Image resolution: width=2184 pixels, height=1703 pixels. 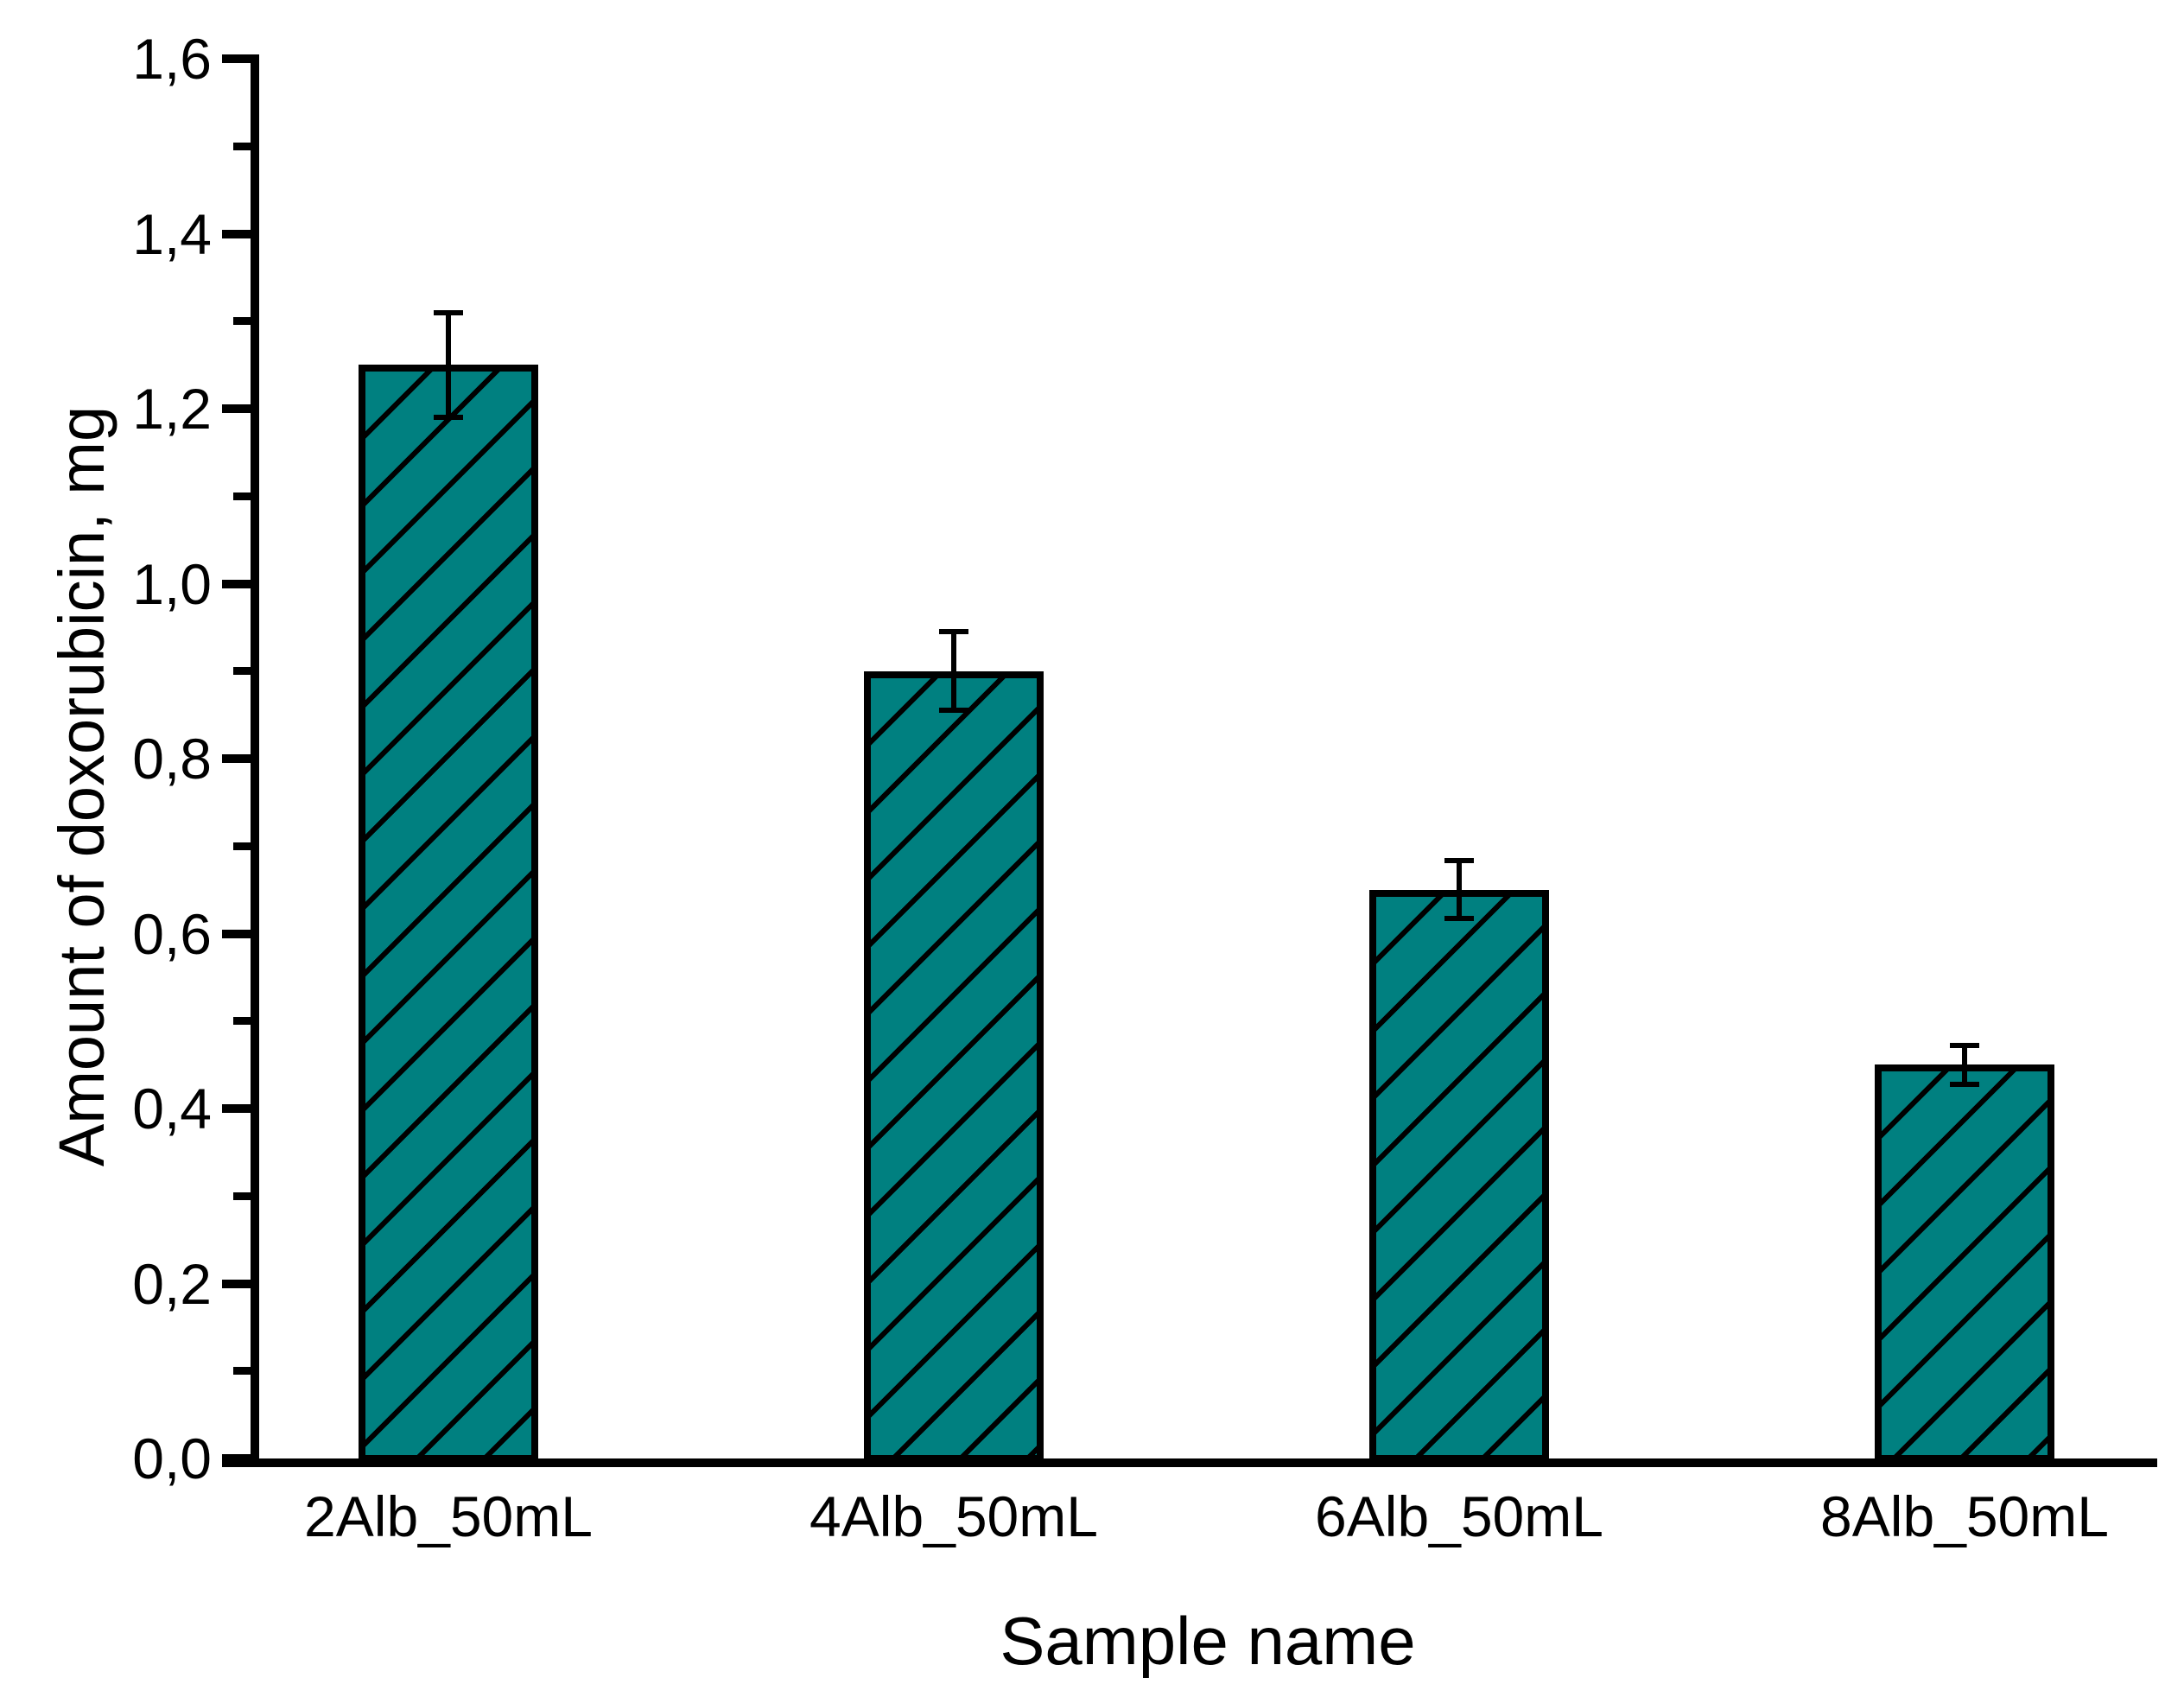 I want to click on y-tick-label: 1,4, so click(x=172, y=233).